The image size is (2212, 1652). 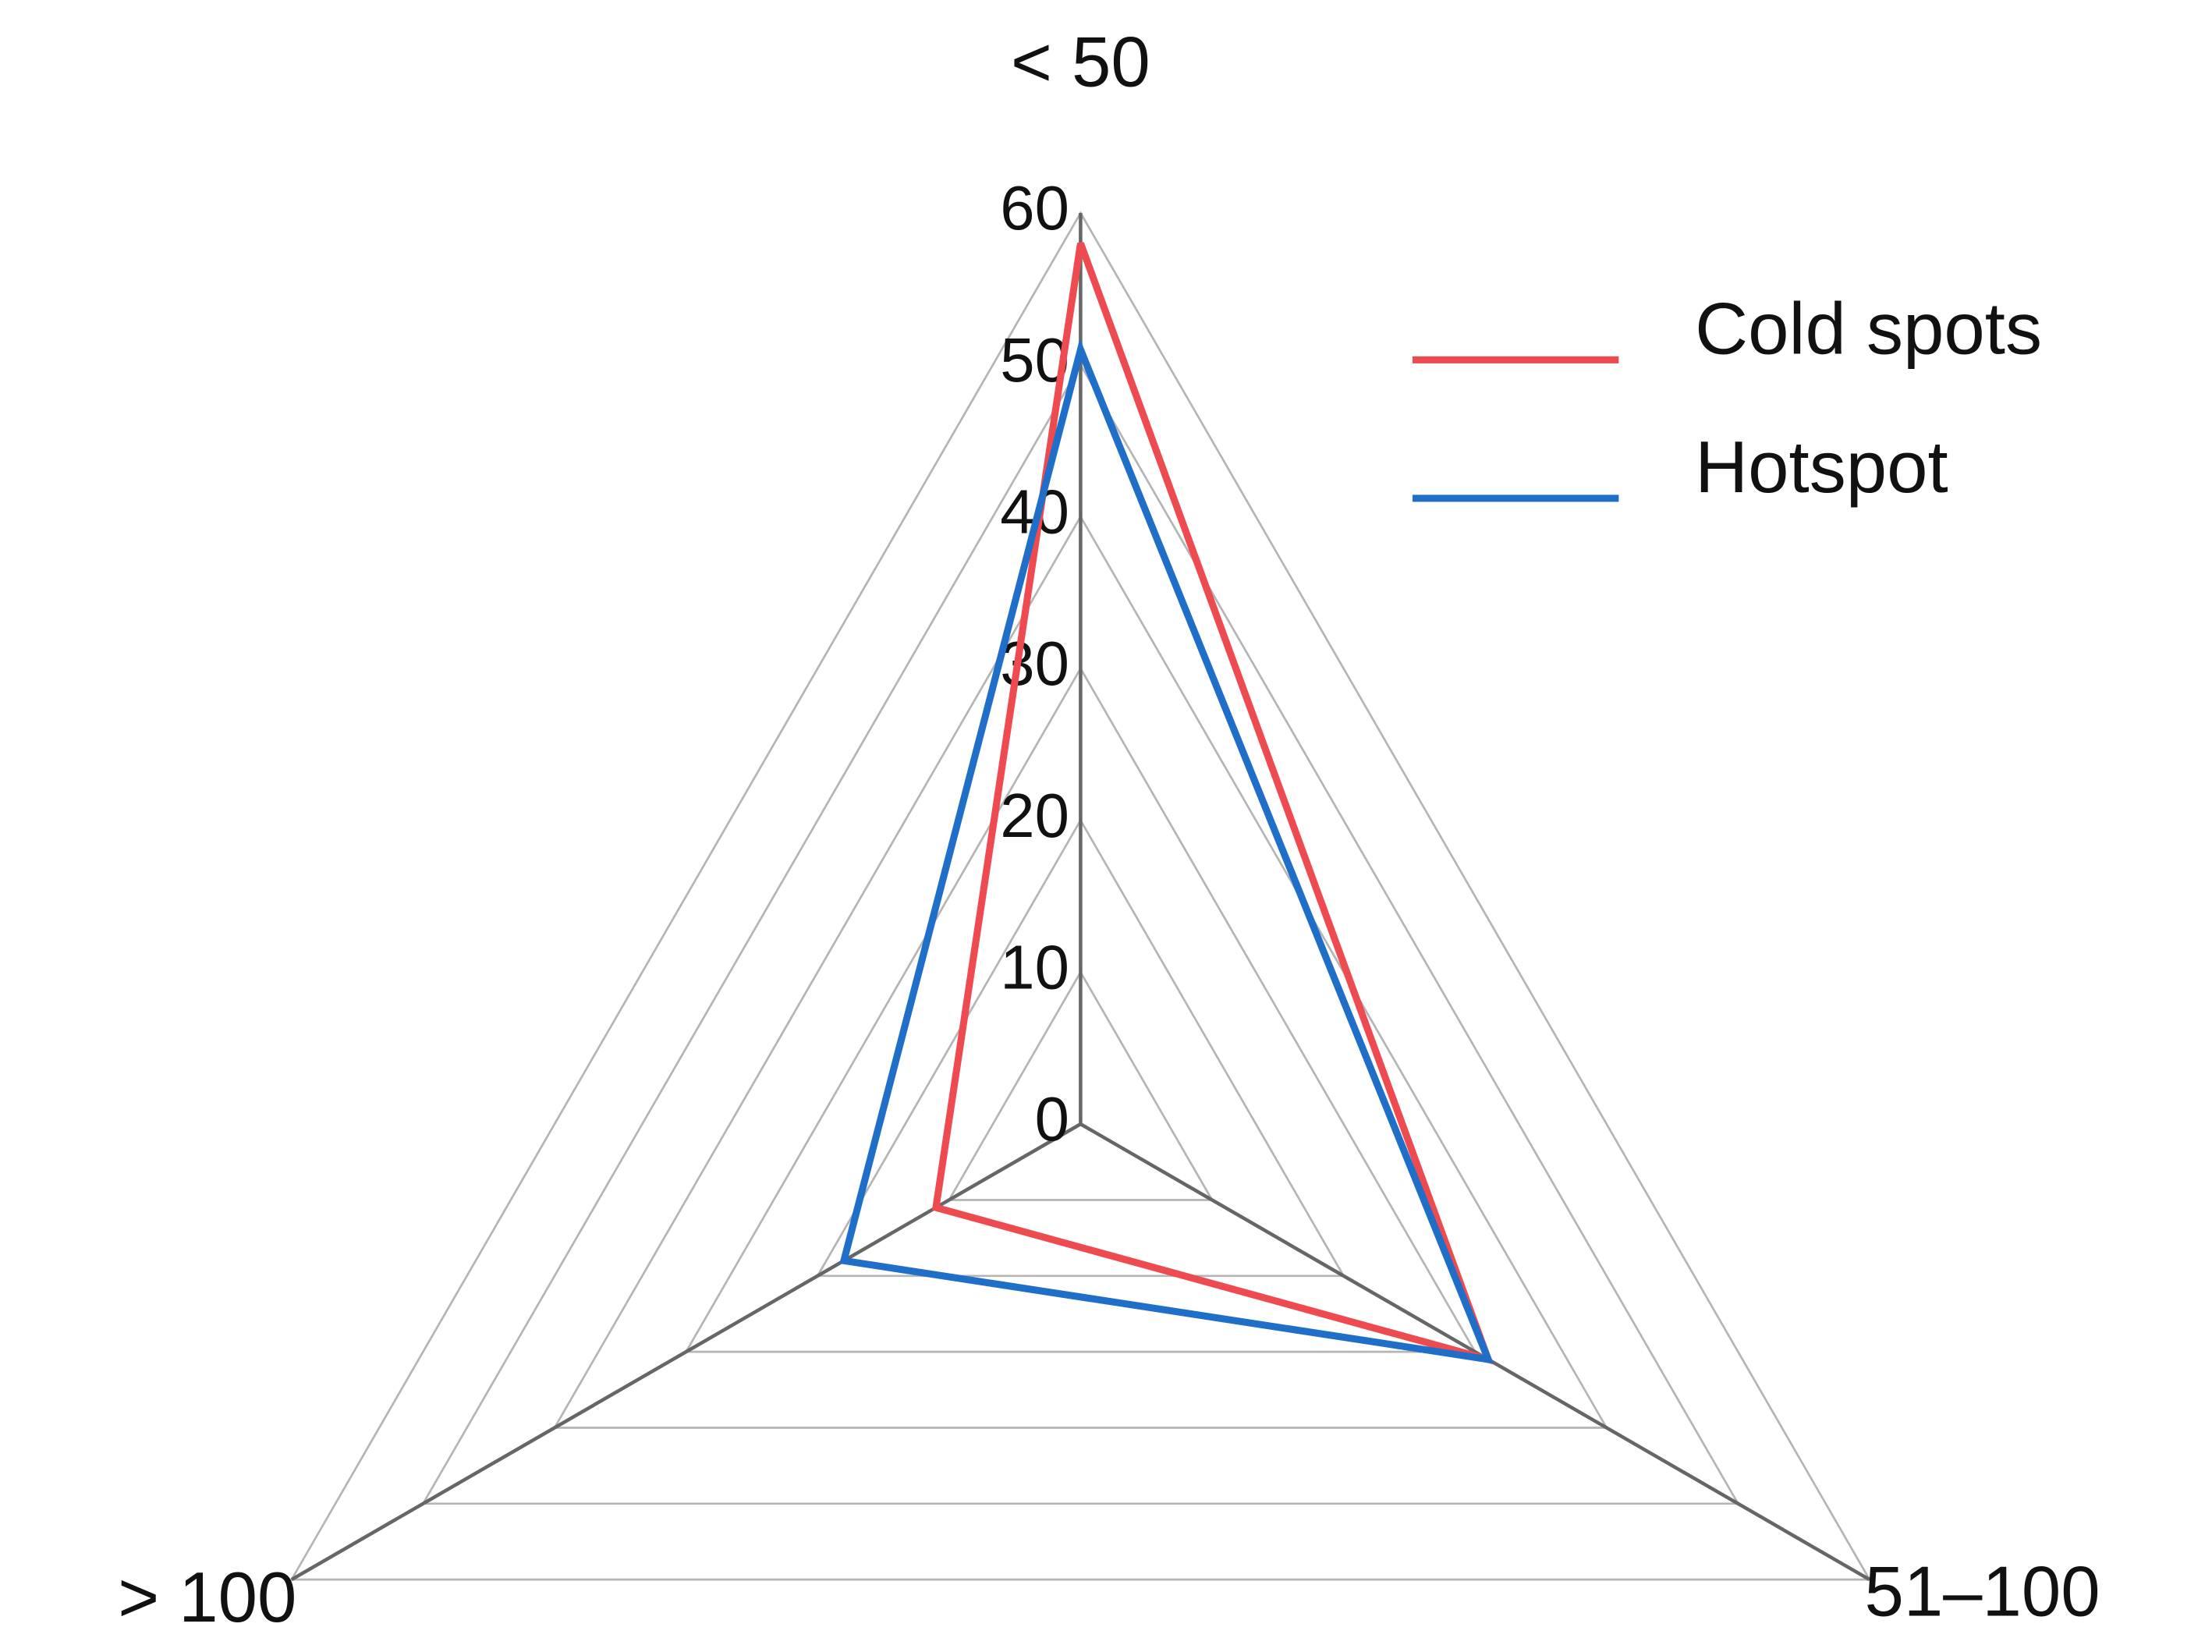 What do you see at coordinates (1821, 467) in the screenshot?
I see `legend-label: Hotspot` at bounding box center [1821, 467].